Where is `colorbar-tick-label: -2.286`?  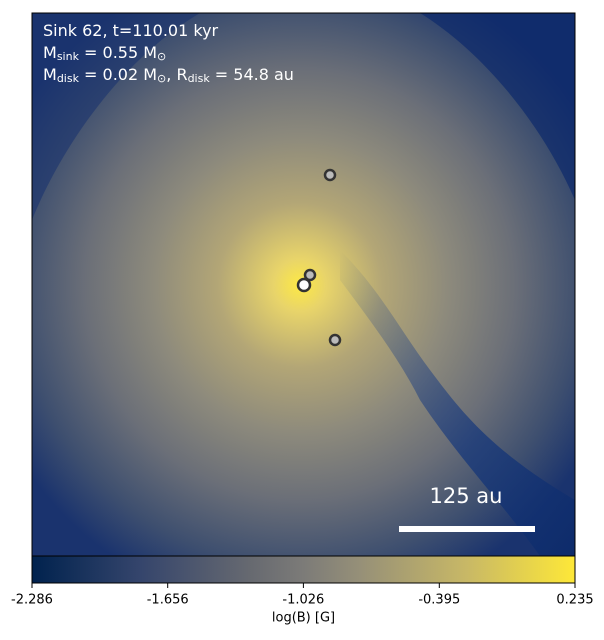 colorbar-tick-label: -2.286 is located at coordinates (32, 600).